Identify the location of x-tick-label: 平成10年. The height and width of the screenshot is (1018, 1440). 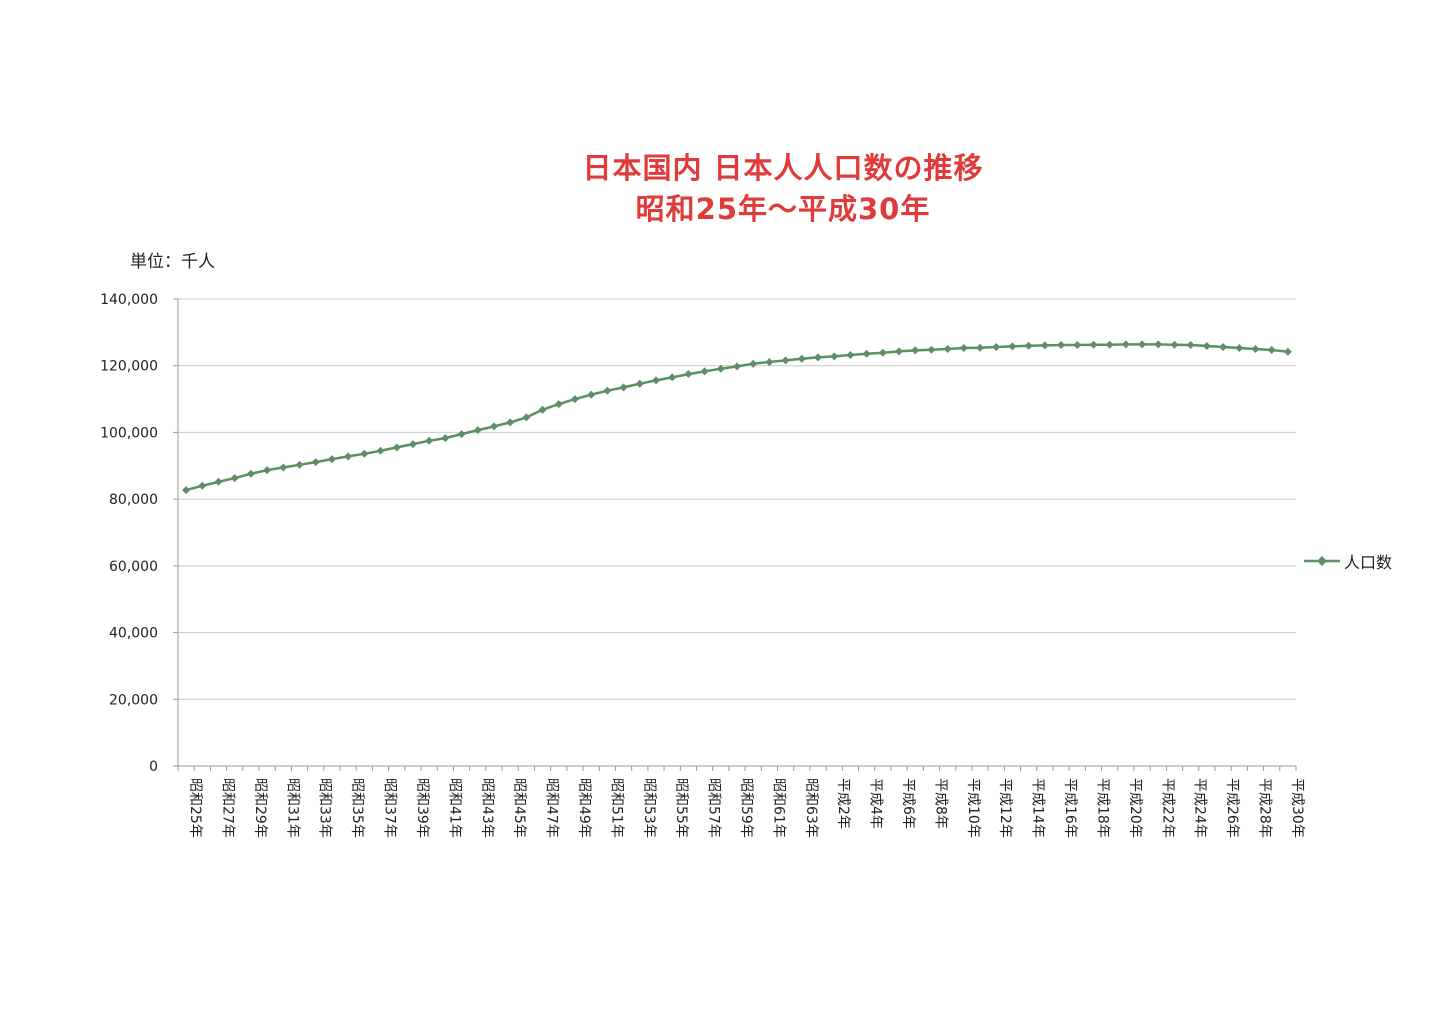
(973, 808).